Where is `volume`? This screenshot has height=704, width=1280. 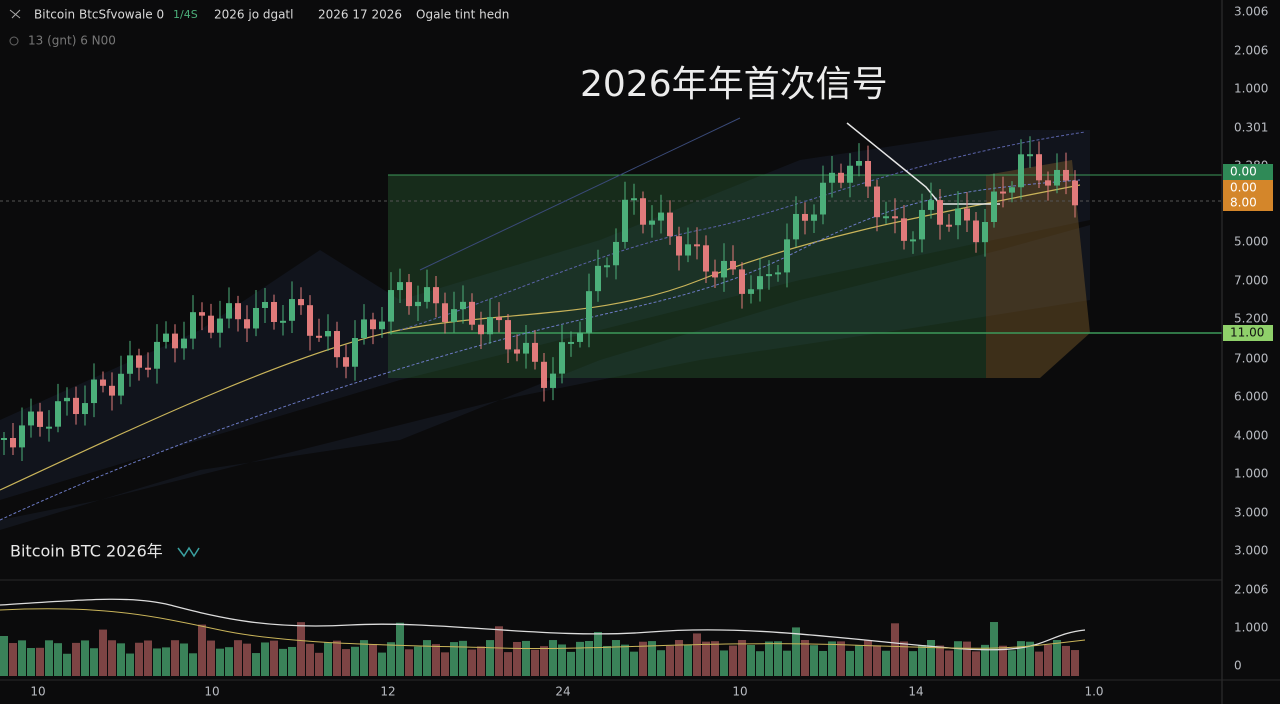
volume is located at coordinates (539, 649).